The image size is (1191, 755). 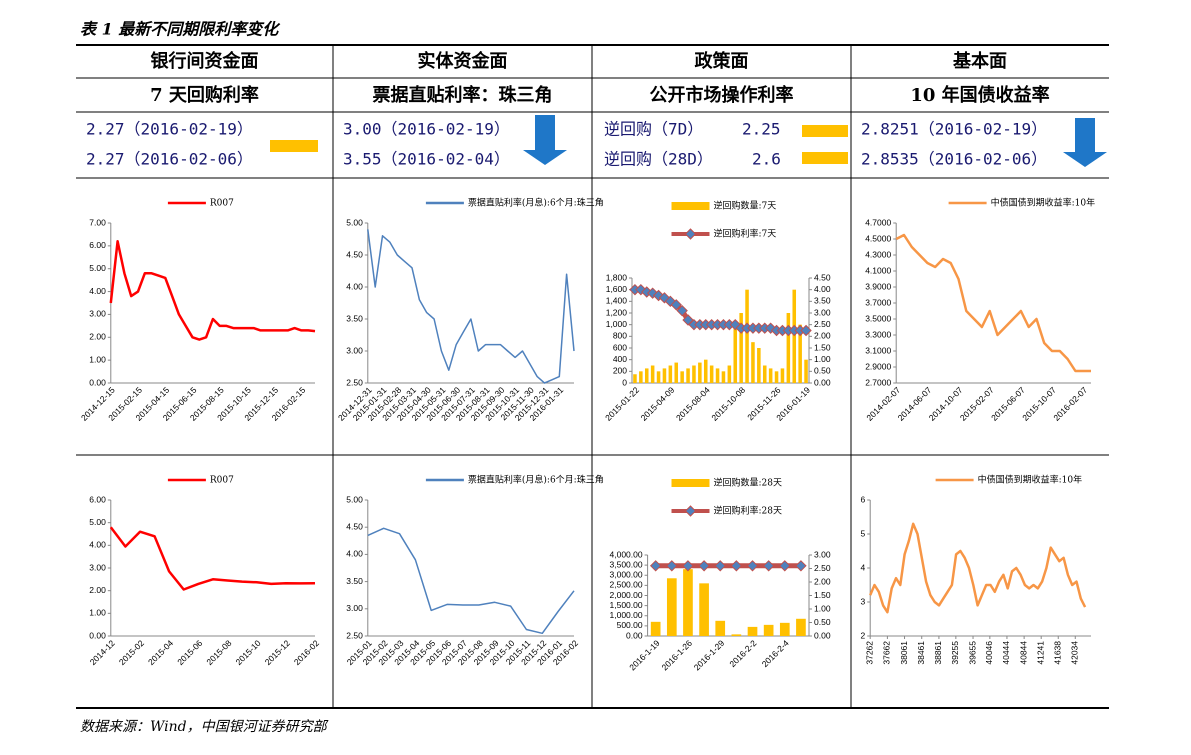 What do you see at coordinates (862, 499) in the screenshot?
I see `y-tick-label: 6` at bounding box center [862, 499].